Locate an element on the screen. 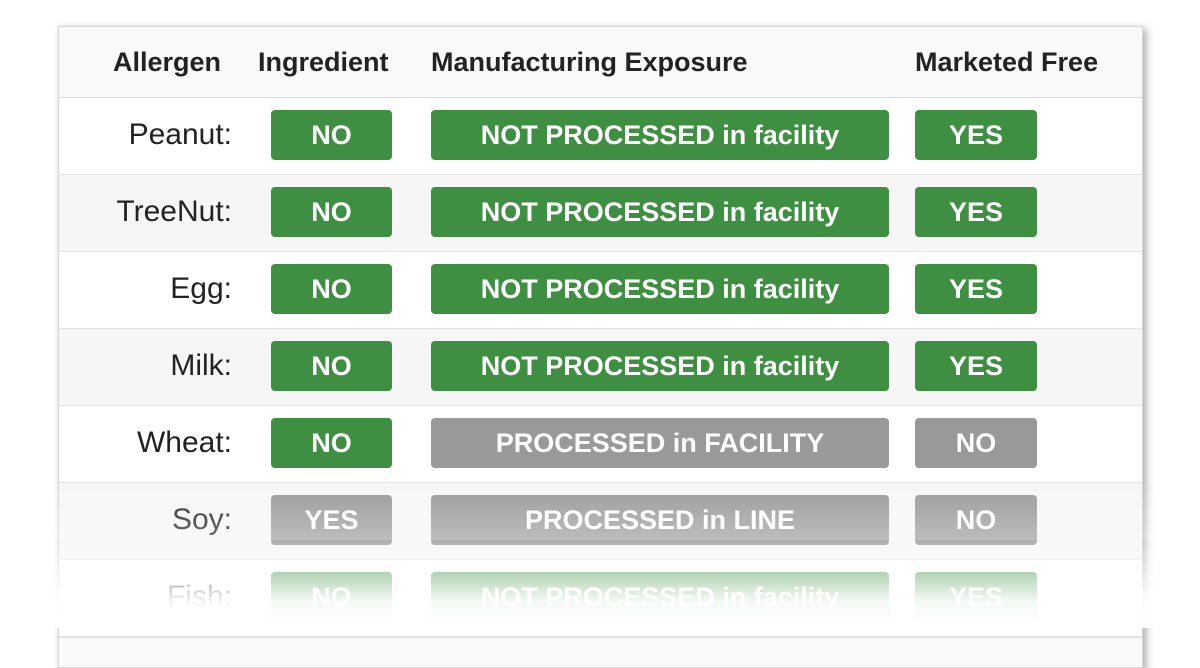 The image size is (1200, 668). manufacturing-exposure-badge: PROCESSED in LINE is located at coordinates (660, 520).